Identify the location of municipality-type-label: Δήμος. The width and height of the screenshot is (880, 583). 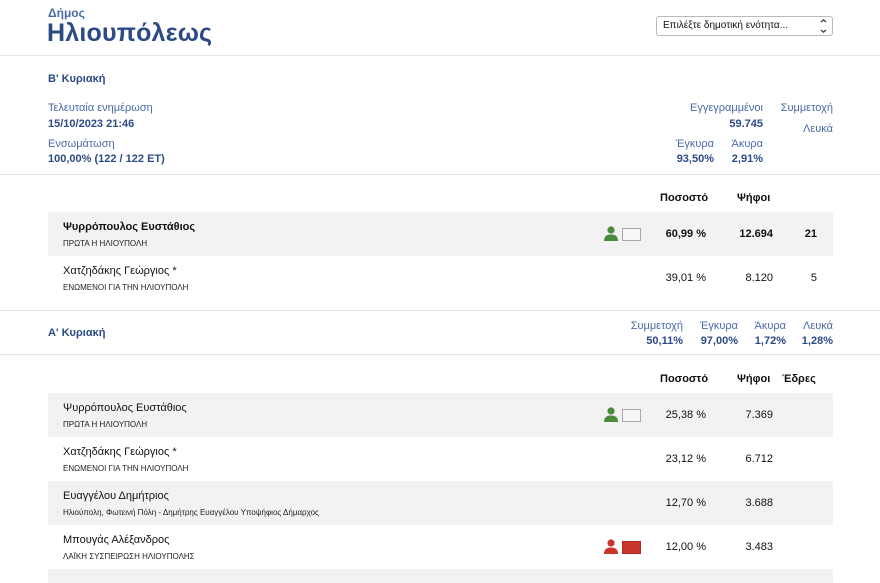
(66, 13).